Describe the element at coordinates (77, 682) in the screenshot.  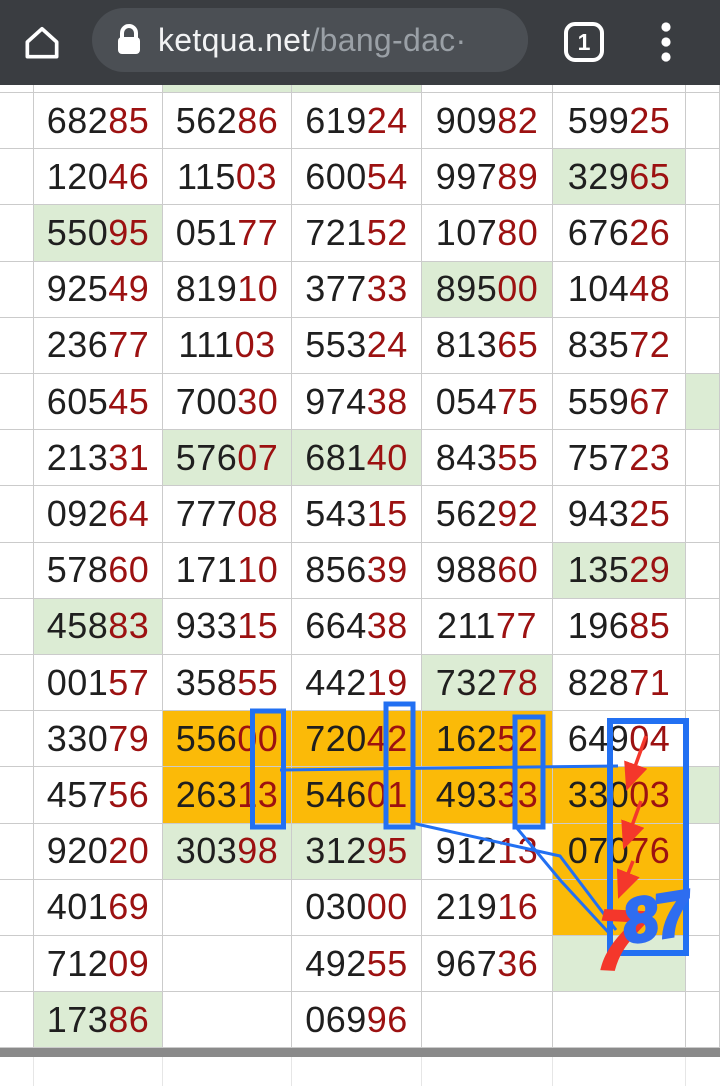
I see `digits-black: 001` at that location.